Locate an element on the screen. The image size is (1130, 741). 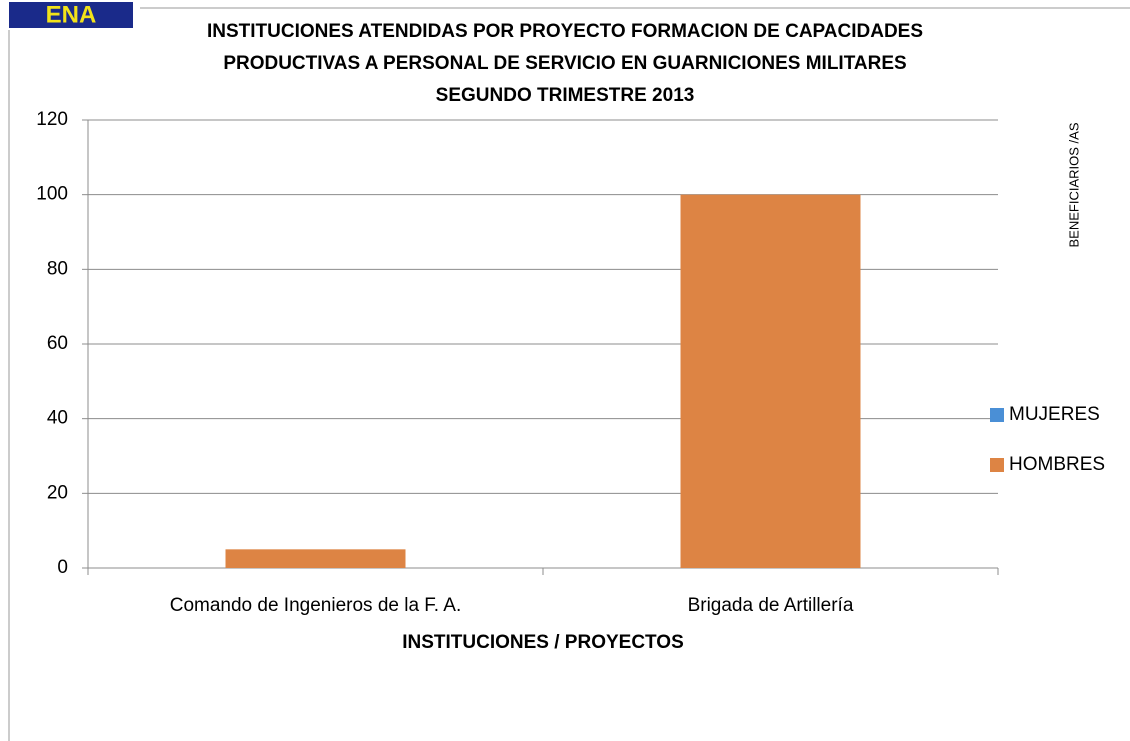
chart-title: SEGUNDO TRIMESTRE 2013 is located at coordinates (565, 95).